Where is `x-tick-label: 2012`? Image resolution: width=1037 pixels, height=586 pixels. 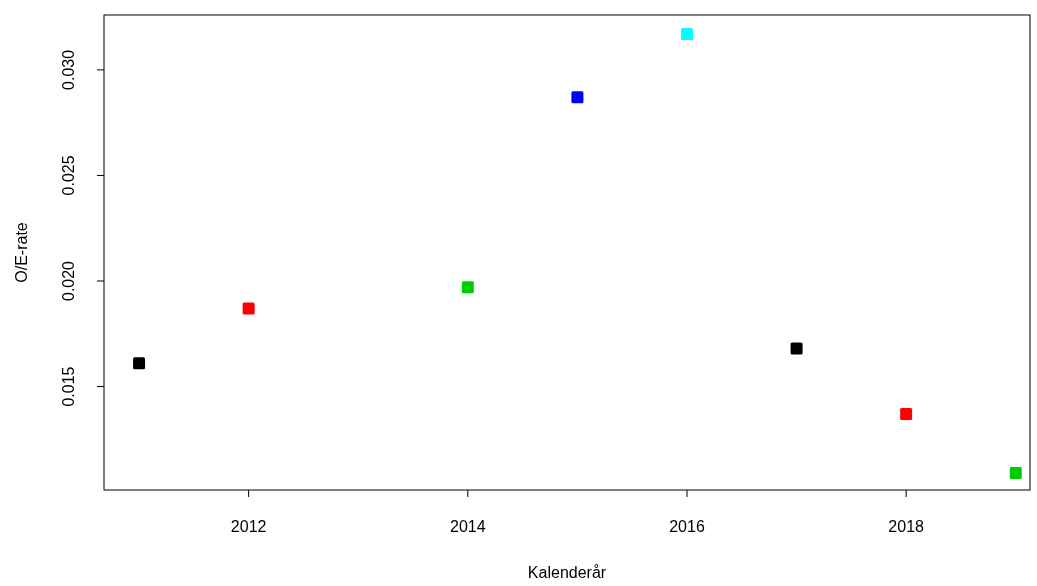 x-tick-label: 2012 is located at coordinates (248, 526).